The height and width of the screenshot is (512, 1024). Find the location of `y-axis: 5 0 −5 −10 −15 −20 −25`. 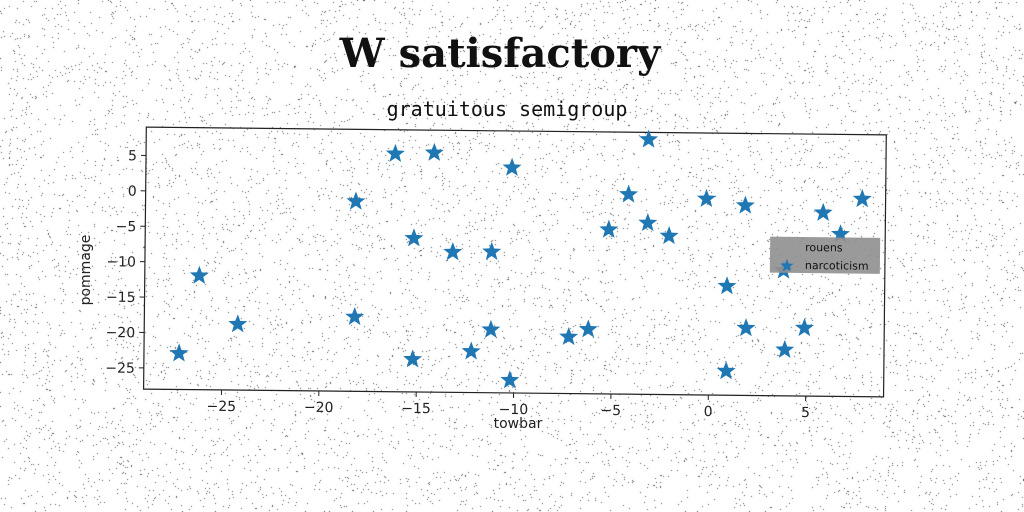

y-axis: 5 0 −5 −10 −15 −20 −25 is located at coordinates (126, 262).